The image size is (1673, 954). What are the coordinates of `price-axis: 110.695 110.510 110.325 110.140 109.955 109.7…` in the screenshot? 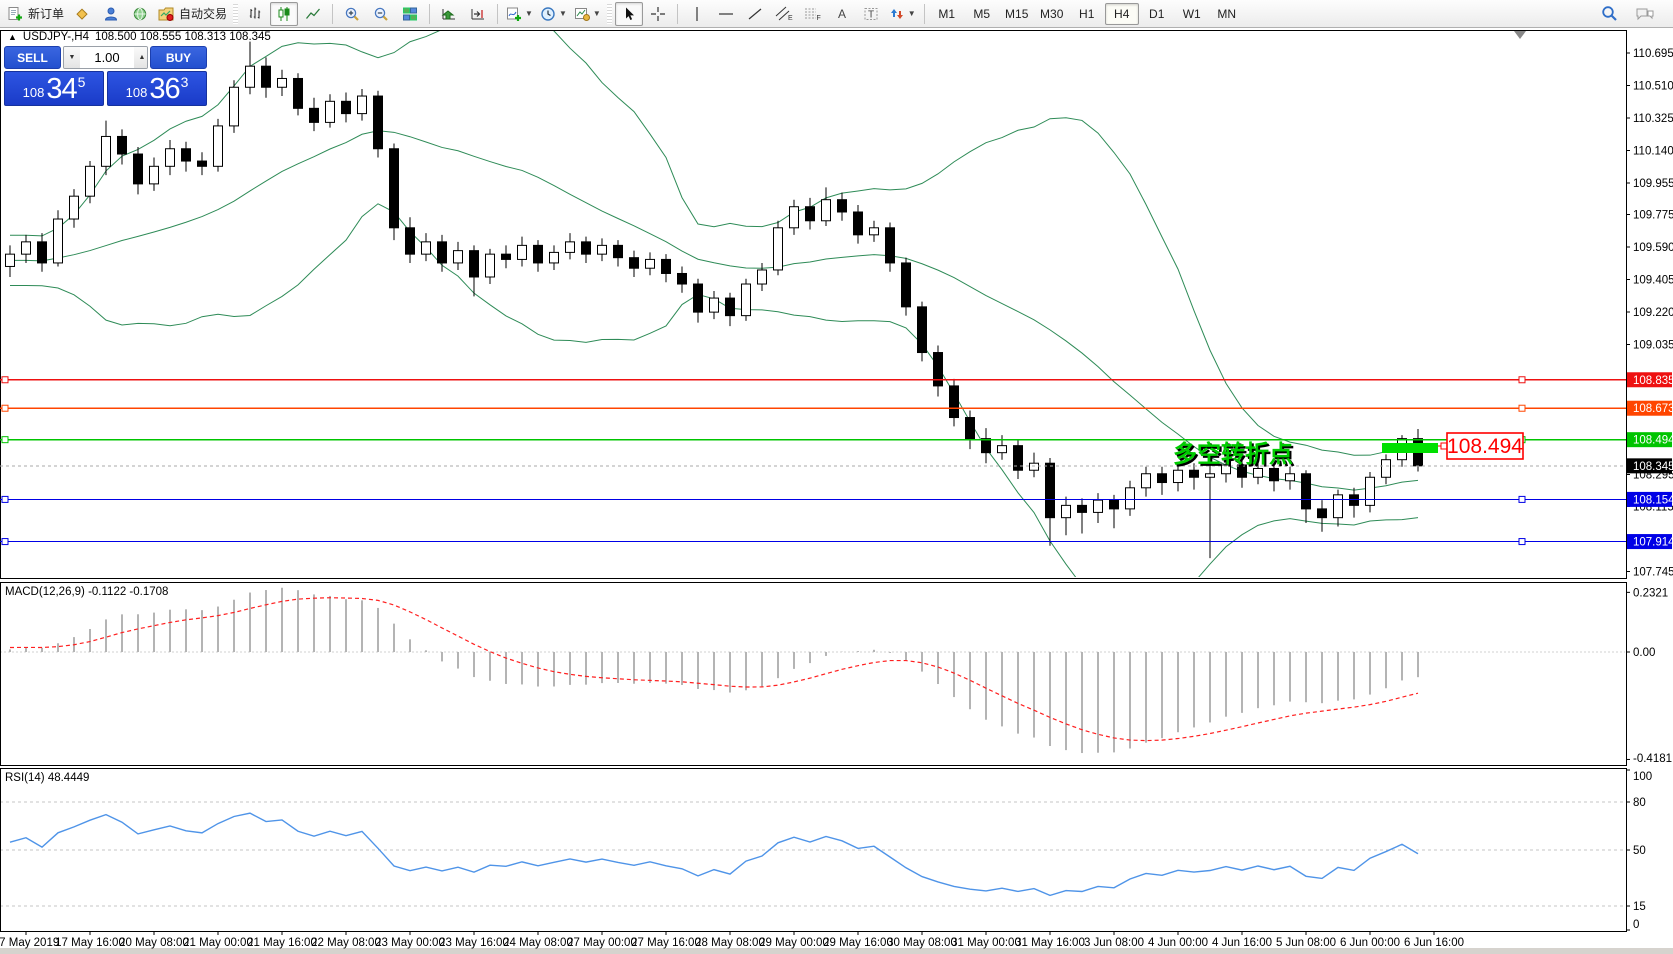 It's located at (1593, 480).